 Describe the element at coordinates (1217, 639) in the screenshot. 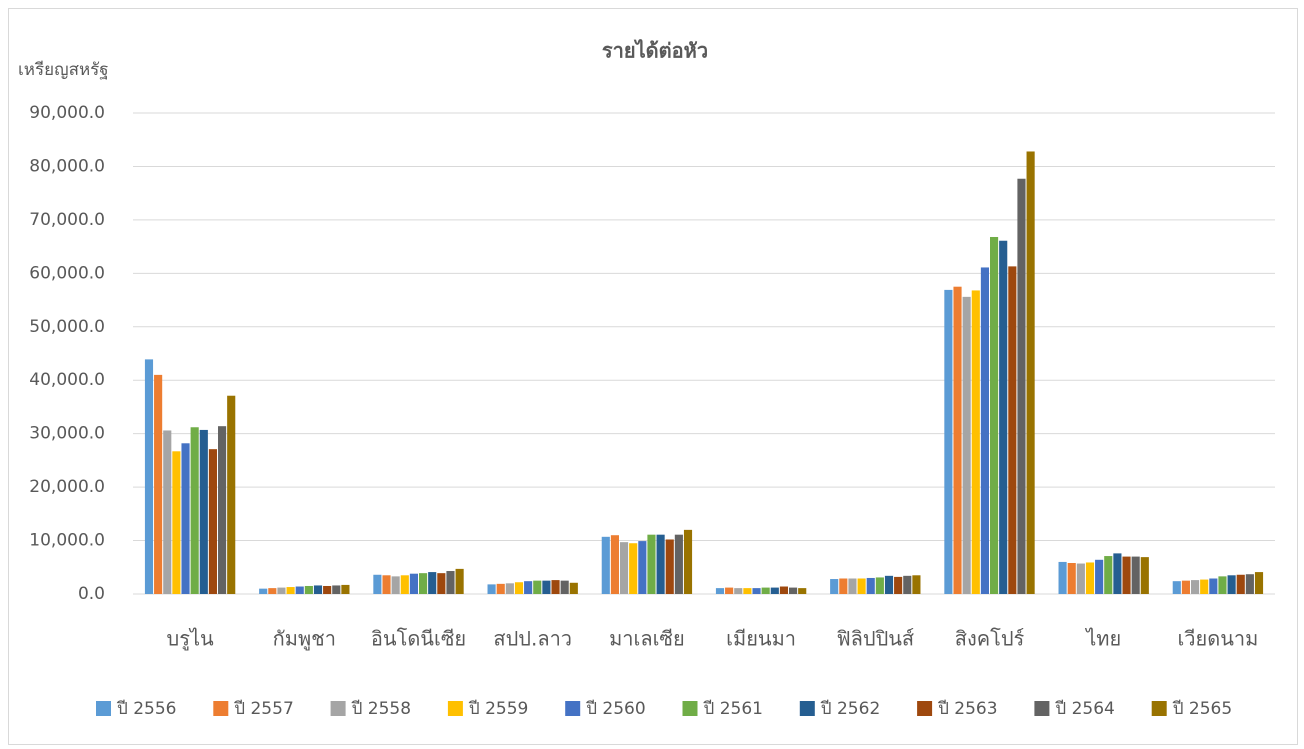

I see `x-tick-label: เวียดนาม` at that location.